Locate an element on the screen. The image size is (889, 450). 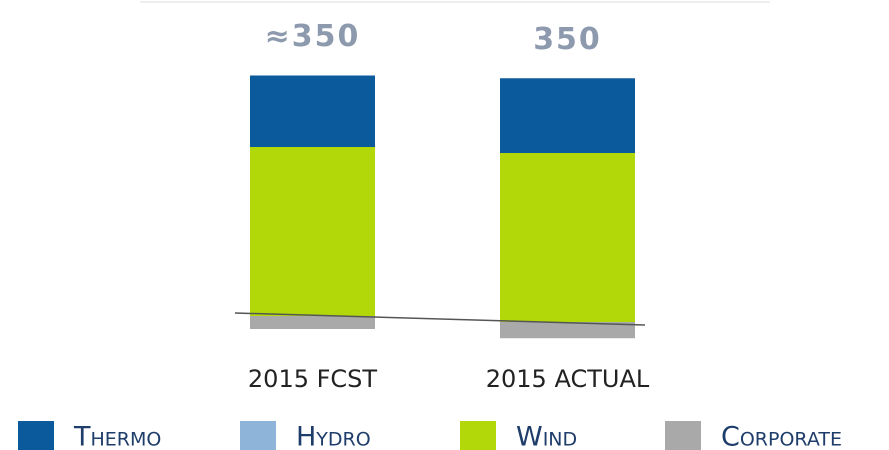
total-label: 350 is located at coordinates (567, 39).